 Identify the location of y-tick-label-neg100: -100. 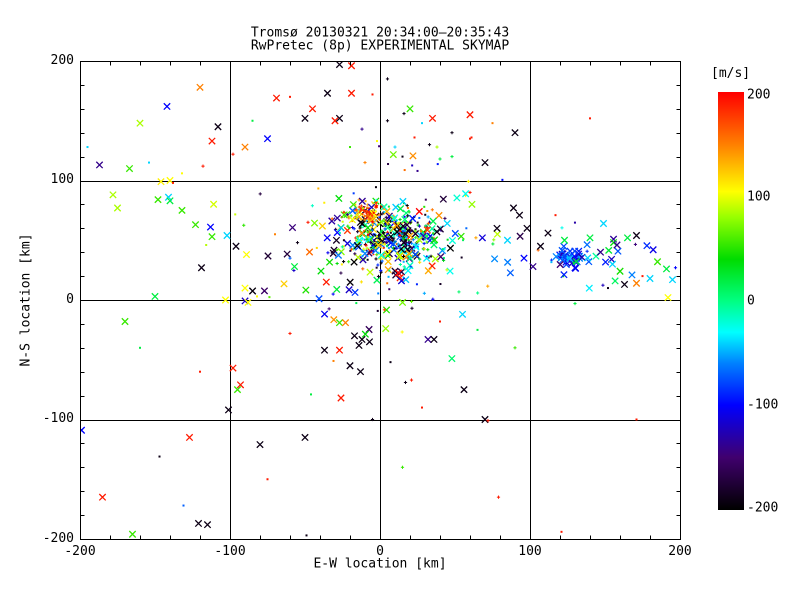
(58, 418).